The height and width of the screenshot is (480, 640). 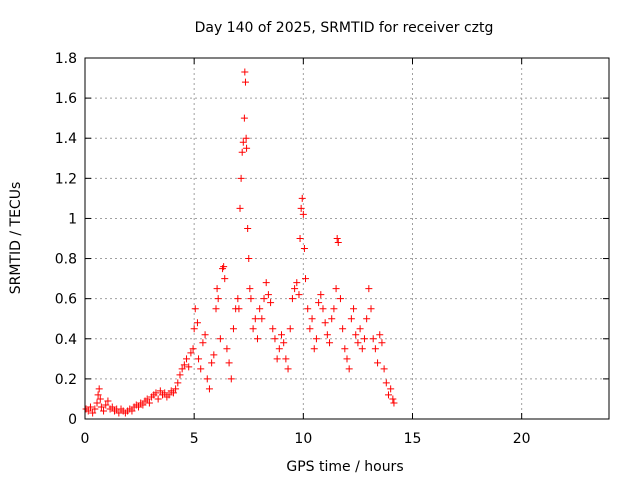 I want to click on x-tick-label: 5, so click(x=194, y=439).